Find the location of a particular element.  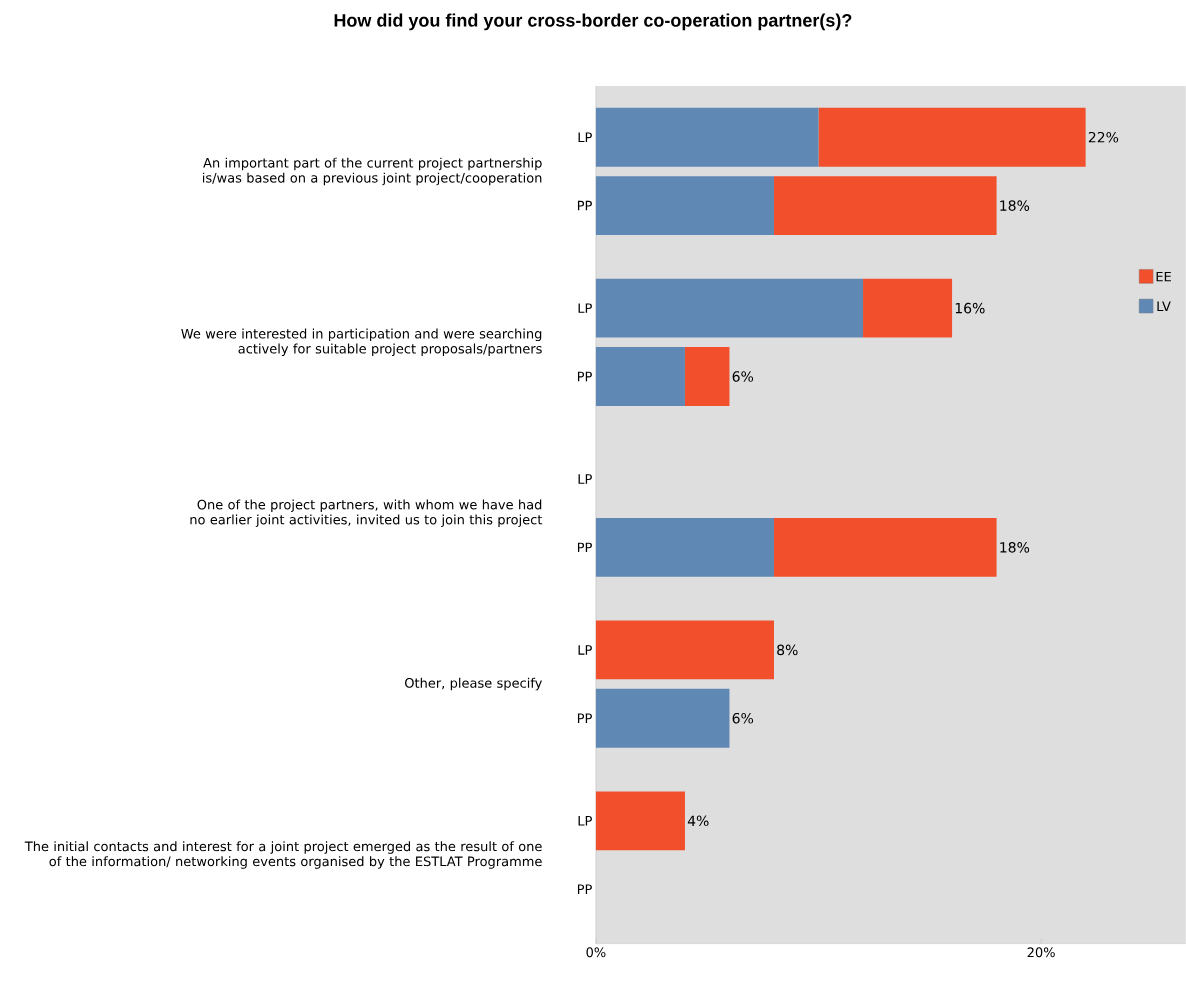

x-tick-label: 20% is located at coordinates (1041, 952).